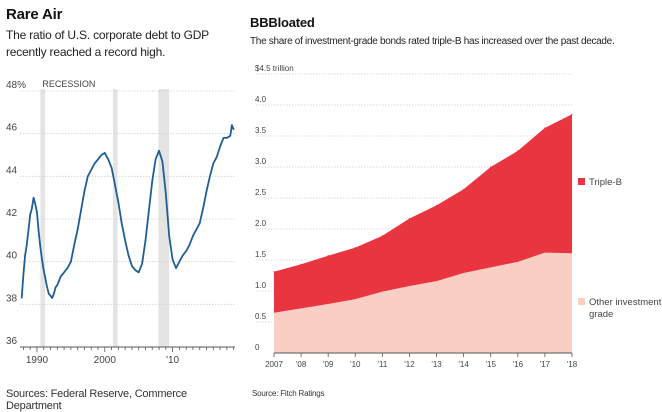 The height and width of the screenshot is (412, 662). Describe the element at coordinates (288, 393) in the screenshot. I see `right-chart-source: Source: Fitch Ratings` at that location.